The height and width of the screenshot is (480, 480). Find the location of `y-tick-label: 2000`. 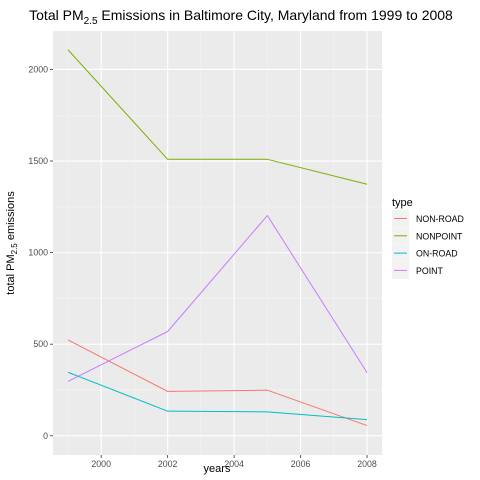

y-tick-label: 2000 is located at coordinates (38, 69).